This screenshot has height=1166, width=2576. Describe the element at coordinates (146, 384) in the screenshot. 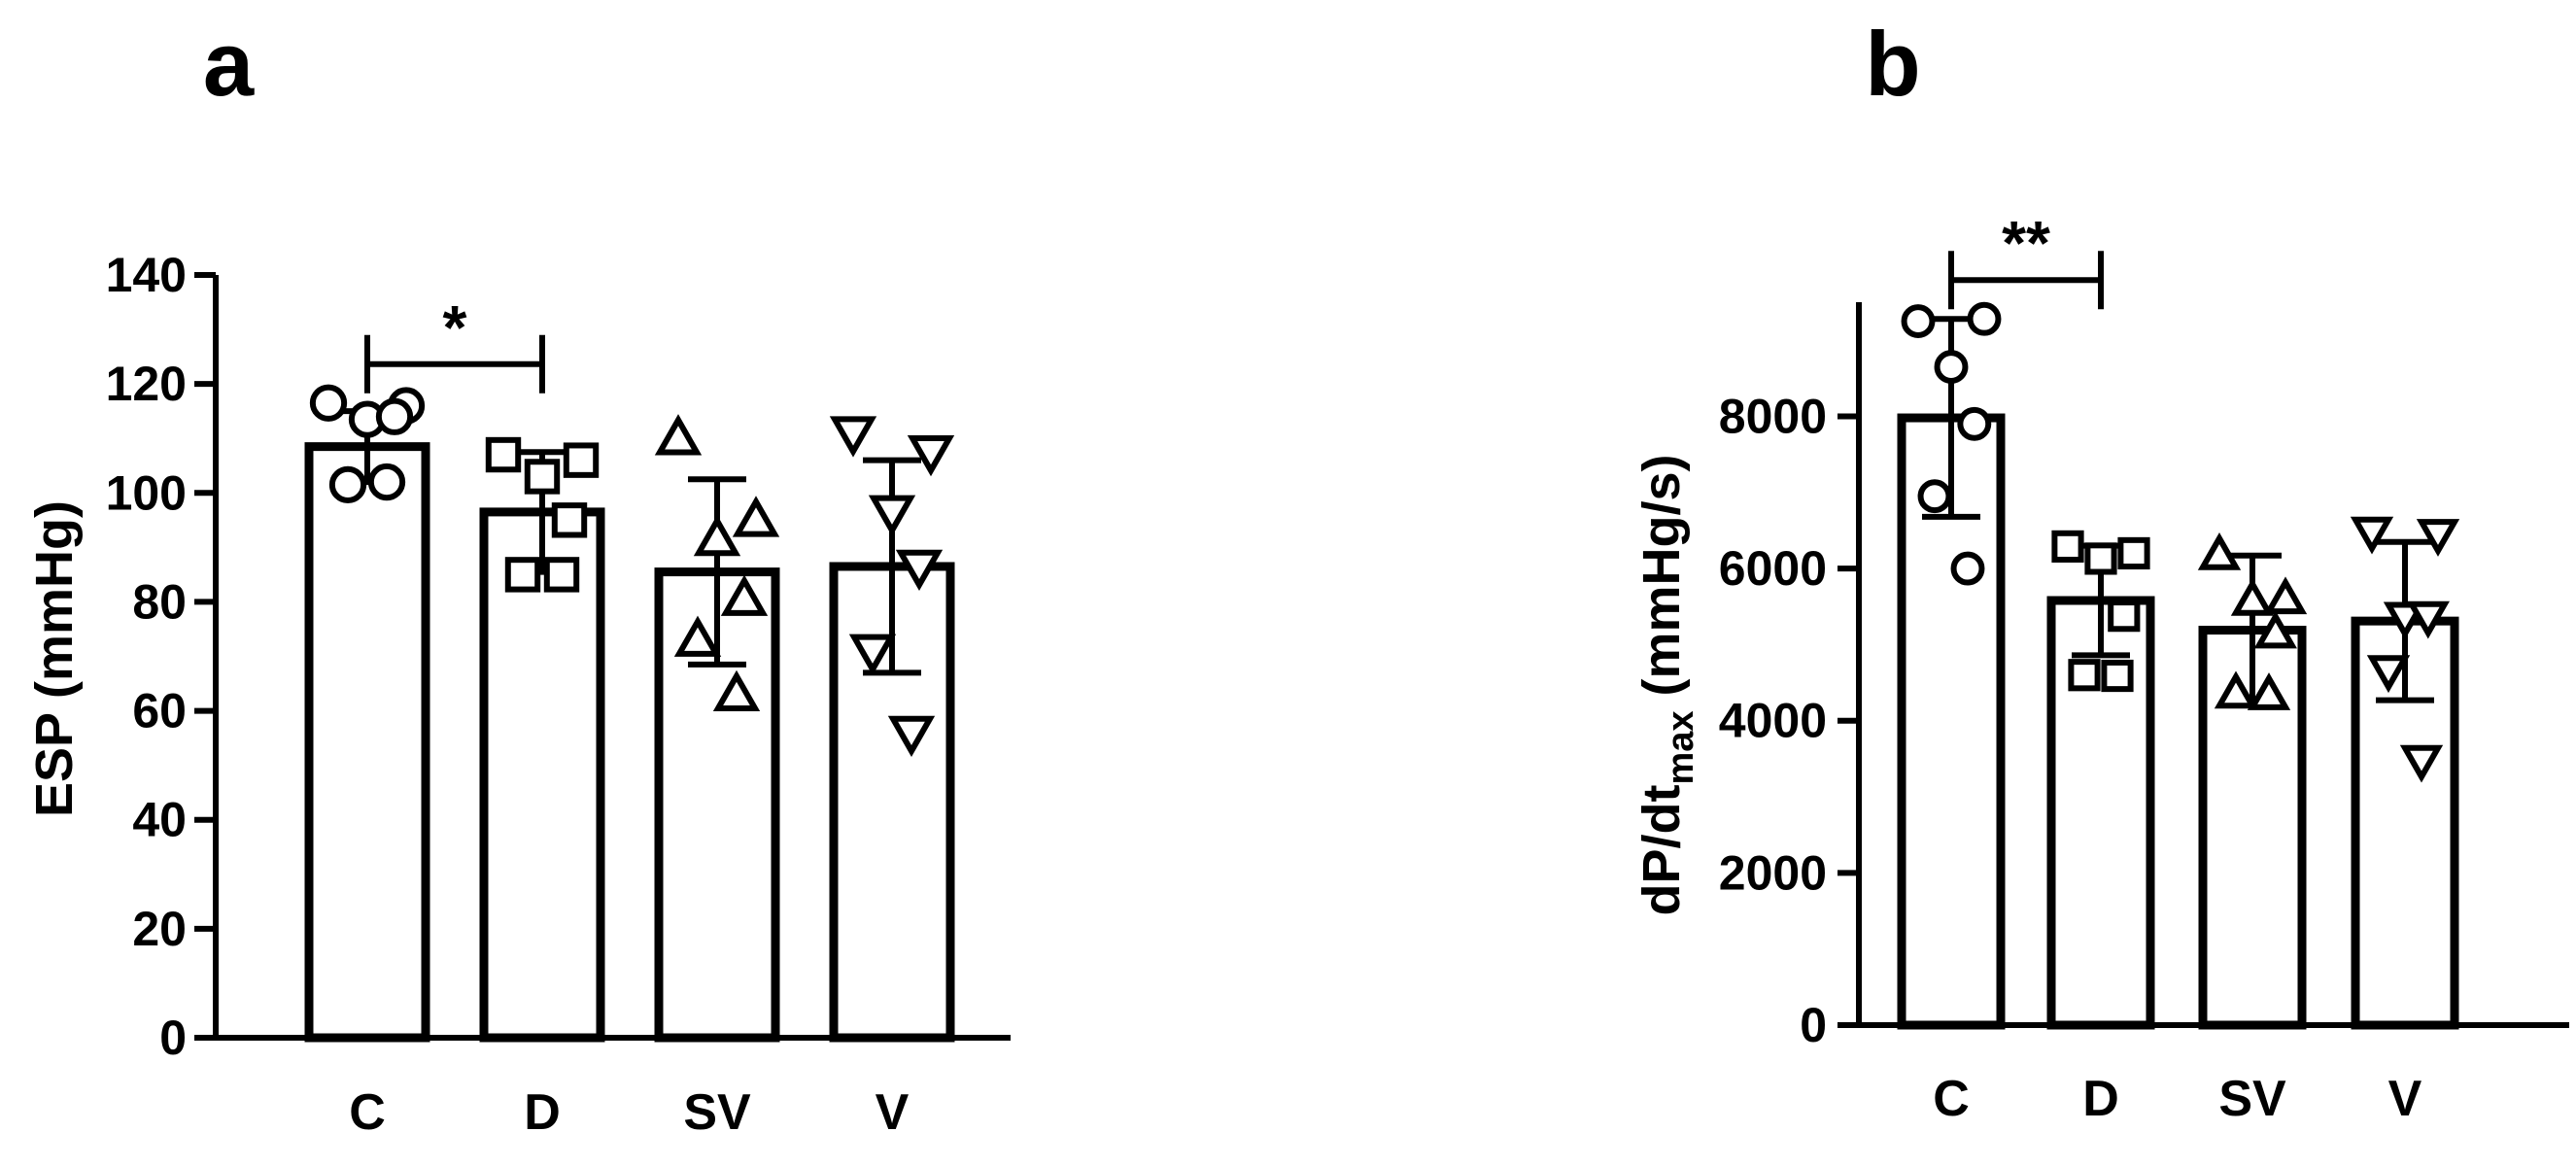

I see `y-tick-label: 120` at that location.